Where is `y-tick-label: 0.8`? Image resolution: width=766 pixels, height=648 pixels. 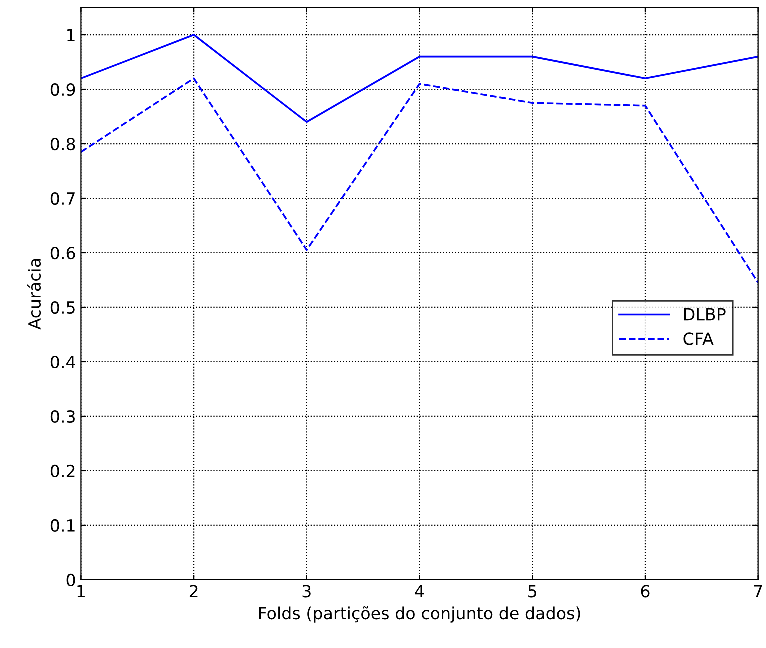 y-tick-label: 0.8 is located at coordinates (63, 144).